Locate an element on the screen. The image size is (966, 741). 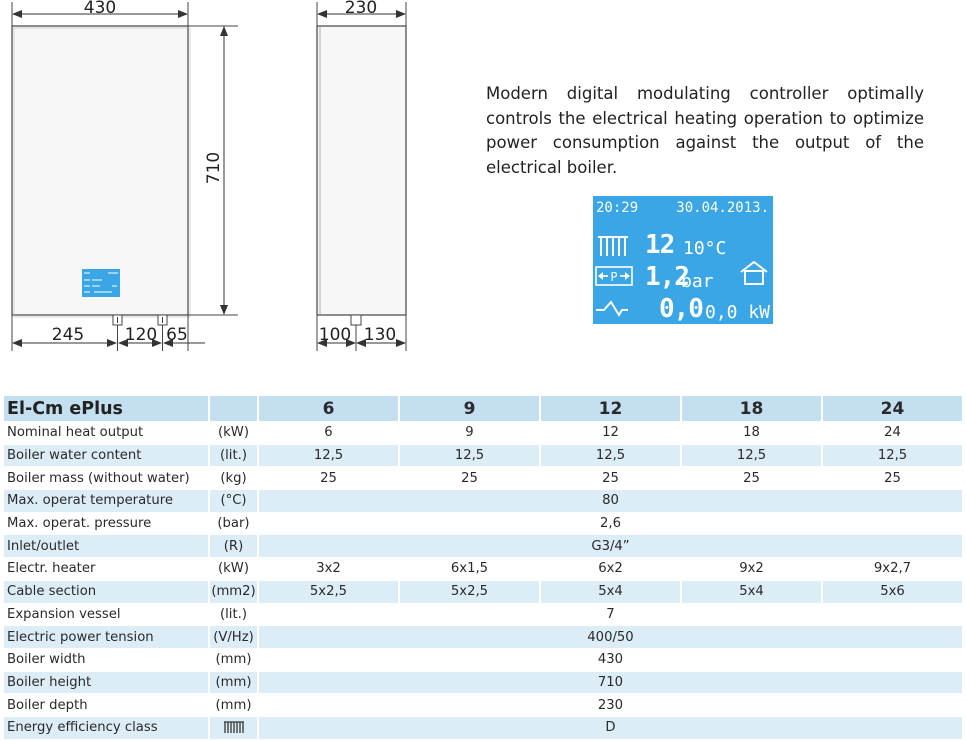
table-row: Boiler height (mm) 710 is located at coordinates (483, 682).